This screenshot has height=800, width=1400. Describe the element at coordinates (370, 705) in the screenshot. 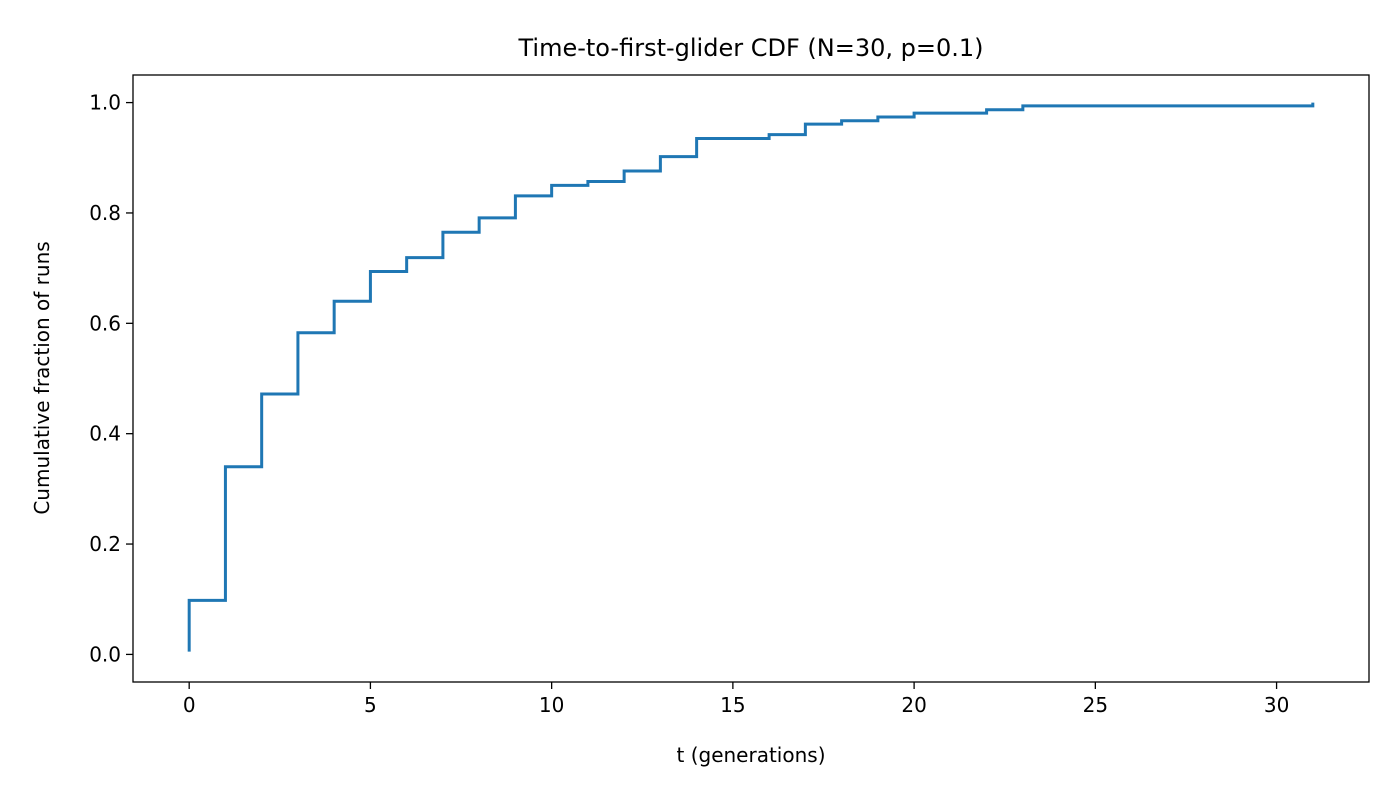

I see `x-tick-label: 5` at that location.